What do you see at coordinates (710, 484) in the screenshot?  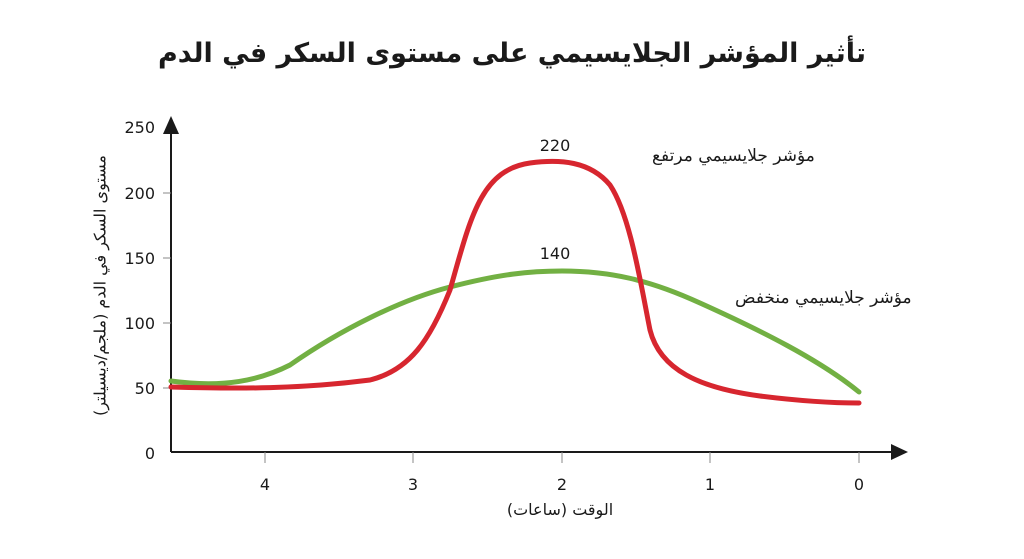 I see `svg-text: 1` at bounding box center [710, 484].